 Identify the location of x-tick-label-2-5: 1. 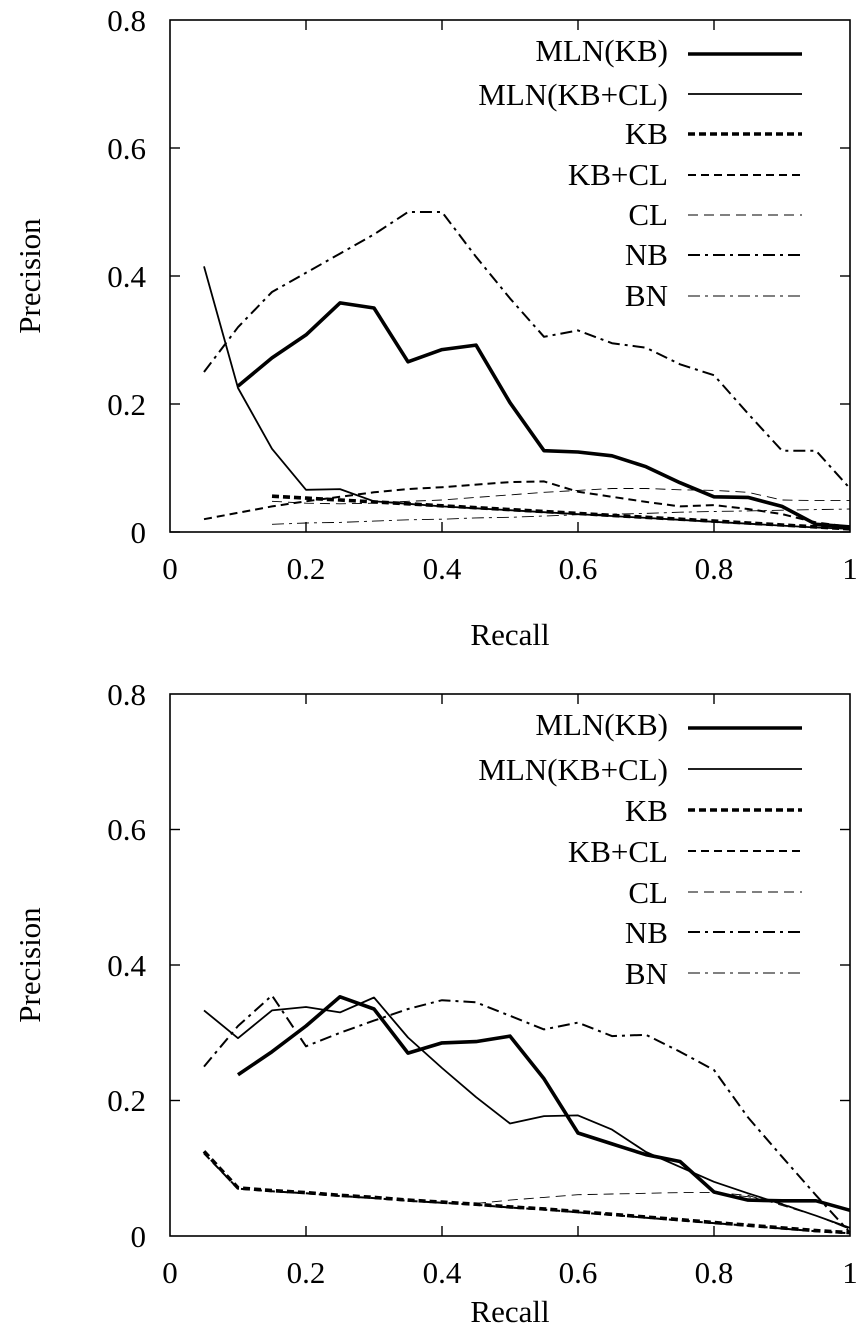
(850, 1272).